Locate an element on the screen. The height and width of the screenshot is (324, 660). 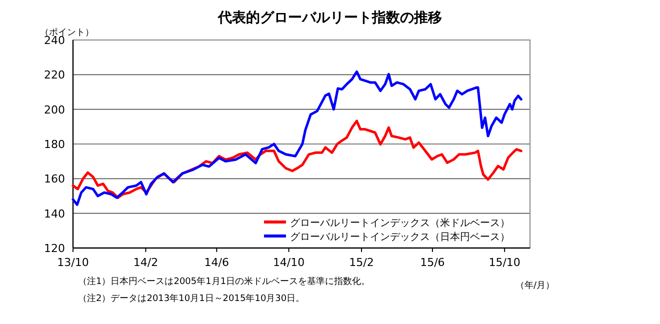
y-tick-label: 240 is located at coordinates (54, 40).